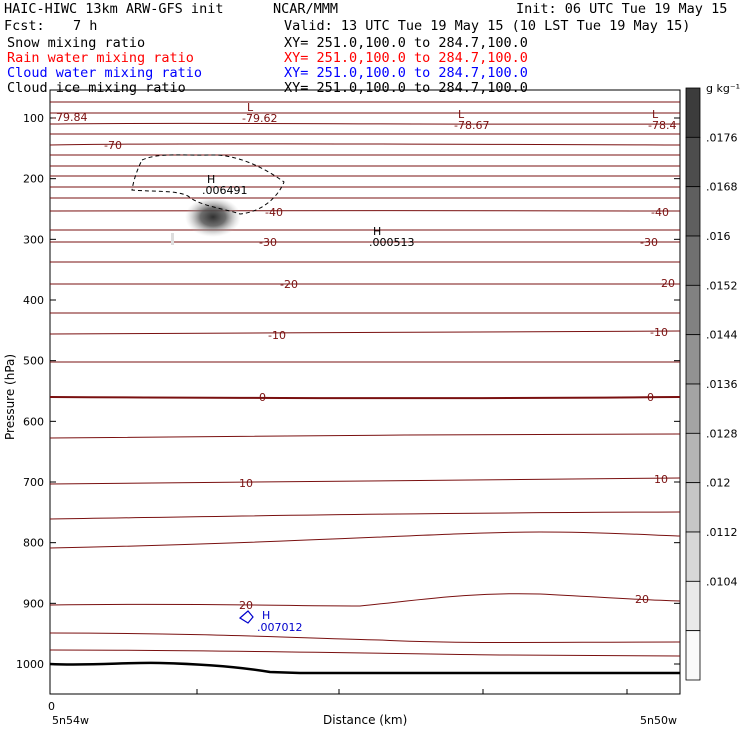 This screenshot has width=740, height=740. What do you see at coordinates (33, 421) in the screenshot?
I see `y-tick-label: 600` at bounding box center [33, 421].